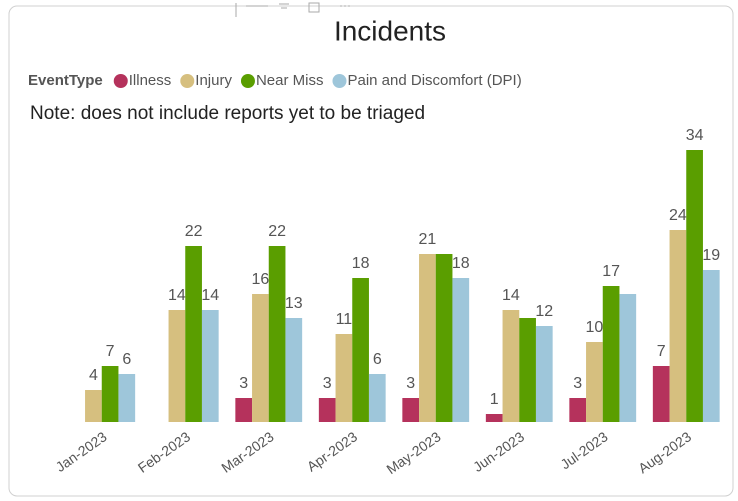 This screenshot has height=501, width=738. I want to click on legend-label: Near Miss, so click(290, 80).